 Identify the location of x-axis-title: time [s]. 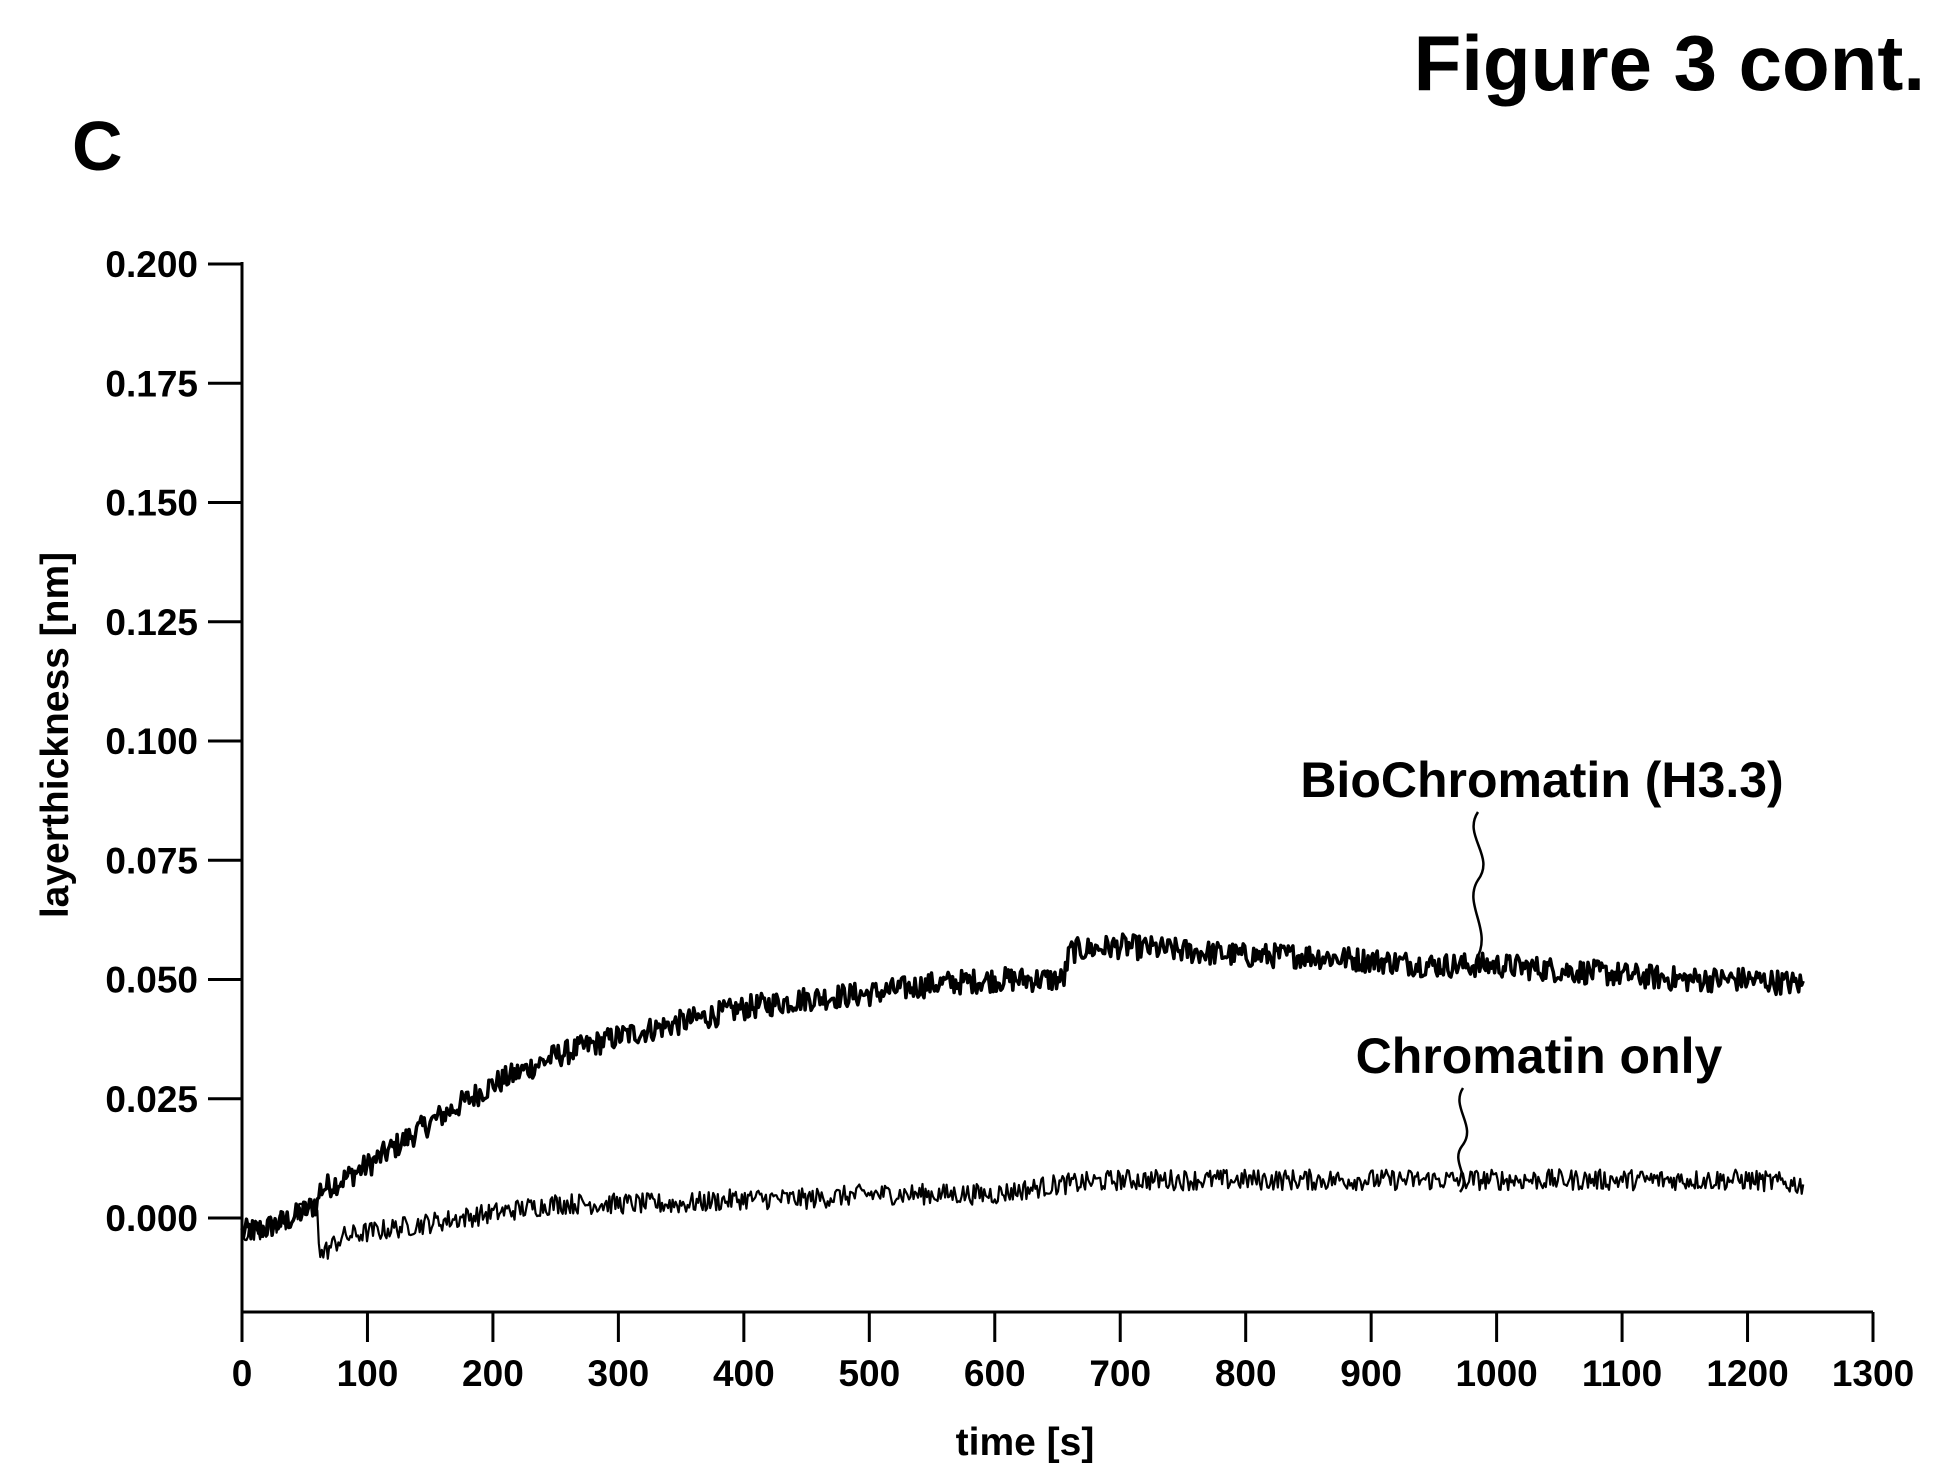
(1025, 1442).